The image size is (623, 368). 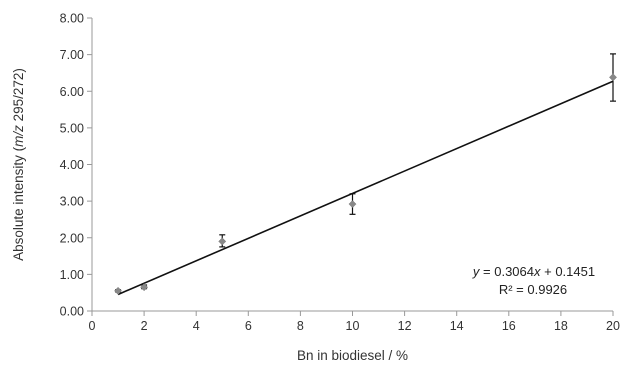 What do you see at coordinates (561, 326) in the screenshot?
I see `x-tick-label: 18` at bounding box center [561, 326].